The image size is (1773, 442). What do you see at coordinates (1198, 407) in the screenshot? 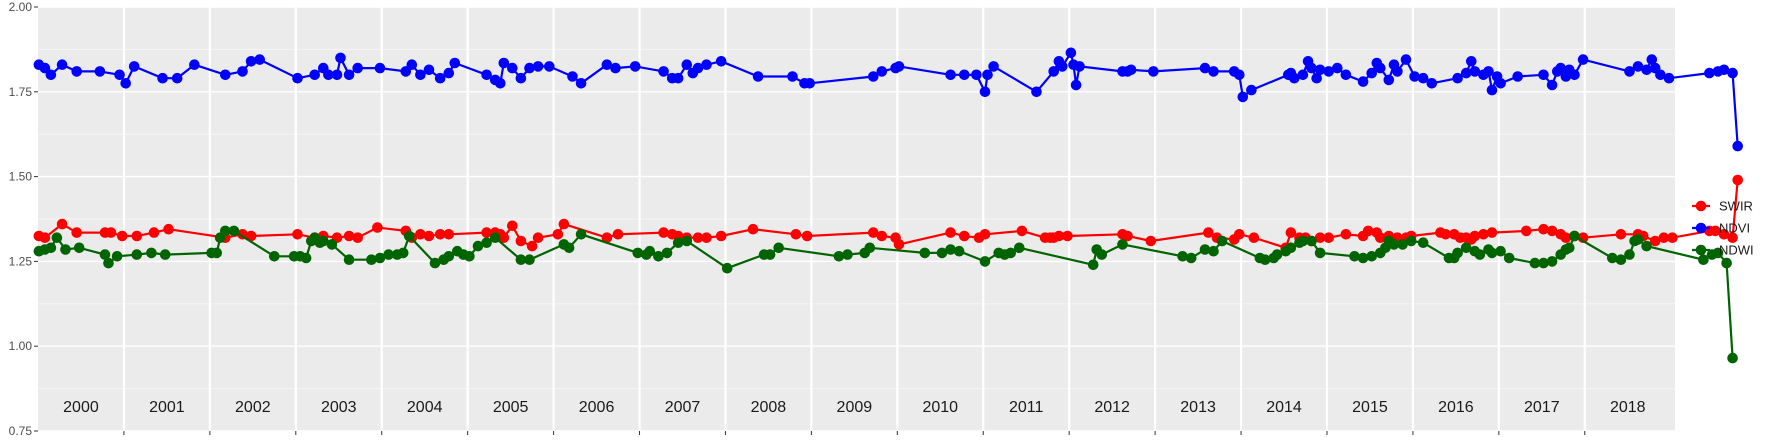
I see `year-label: 2013` at bounding box center [1198, 407].